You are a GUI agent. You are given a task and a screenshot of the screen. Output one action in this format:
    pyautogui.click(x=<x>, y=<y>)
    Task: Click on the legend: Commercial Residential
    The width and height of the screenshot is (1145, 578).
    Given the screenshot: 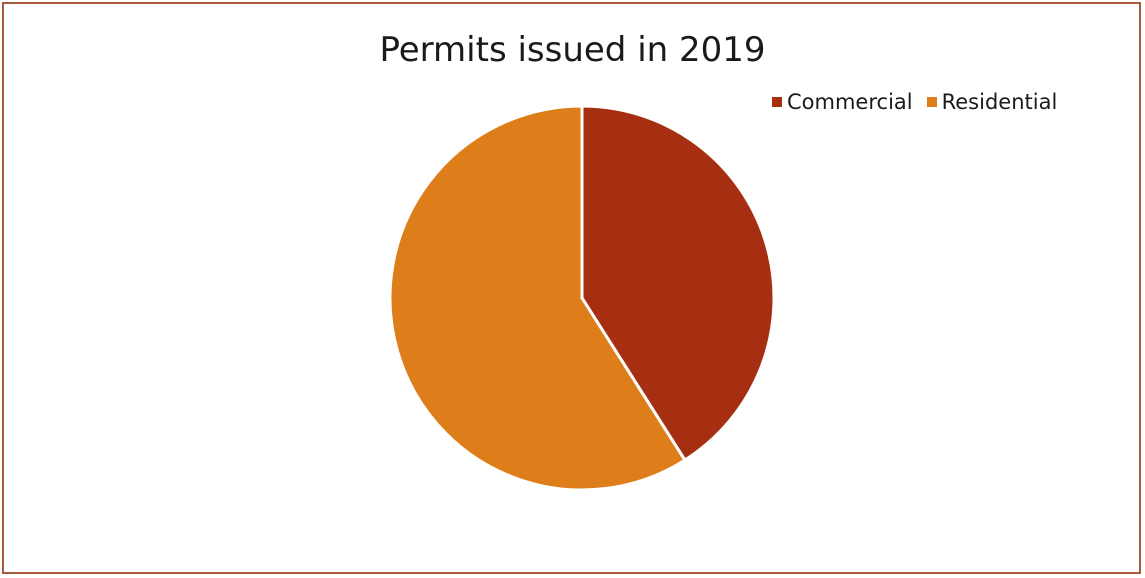 What is the action you would take?
    pyautogui.click(x=921, y=102)
    